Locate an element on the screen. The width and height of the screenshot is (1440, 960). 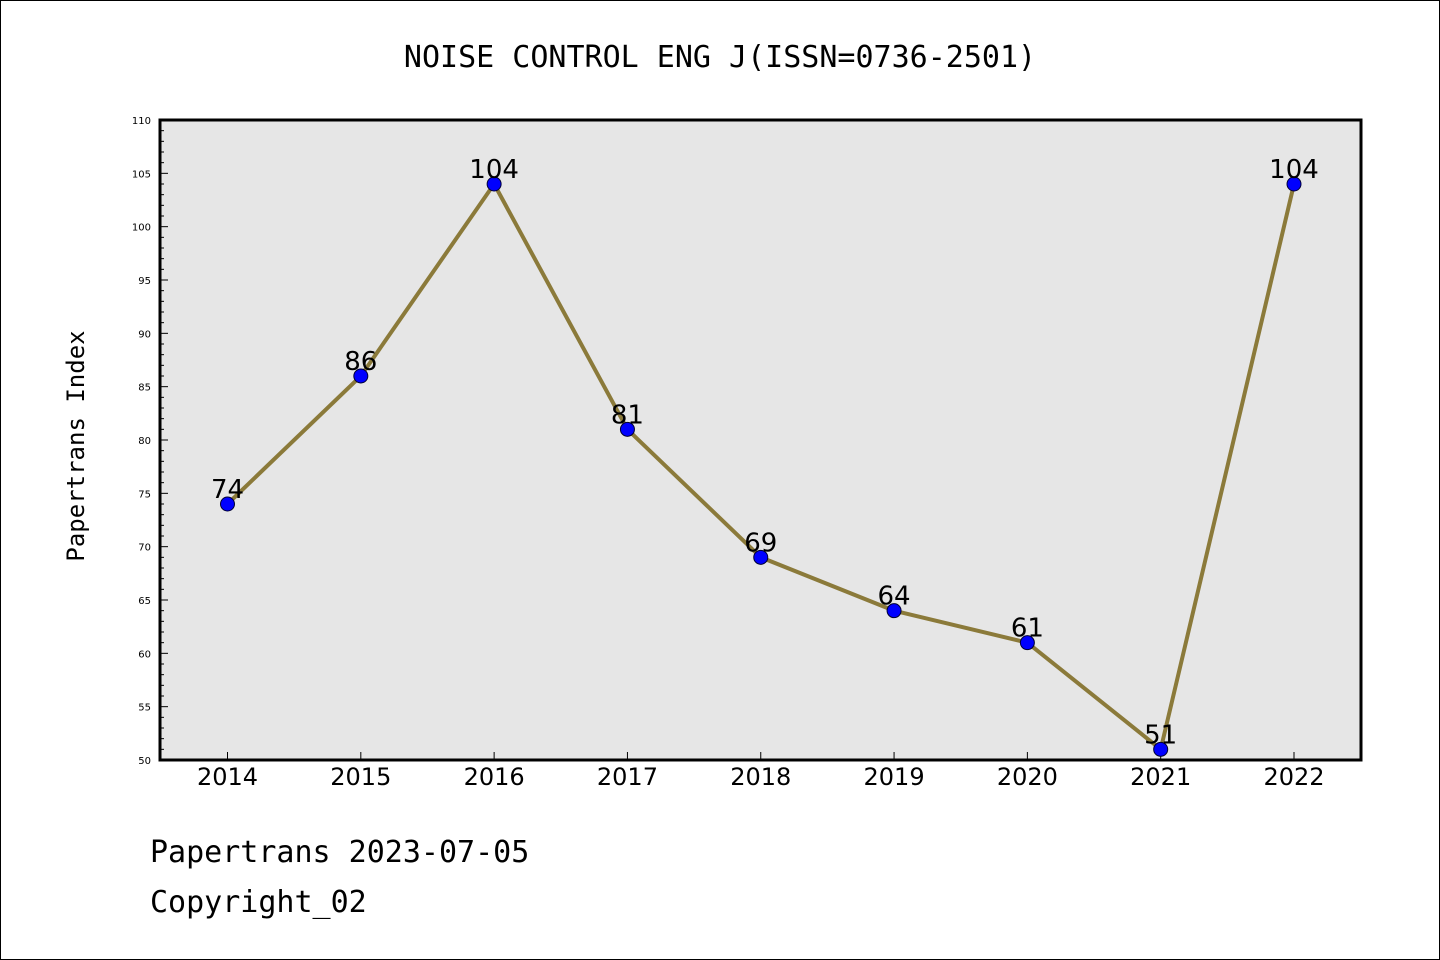
y-tick-label: 50 is located at coordinates (144, 761).